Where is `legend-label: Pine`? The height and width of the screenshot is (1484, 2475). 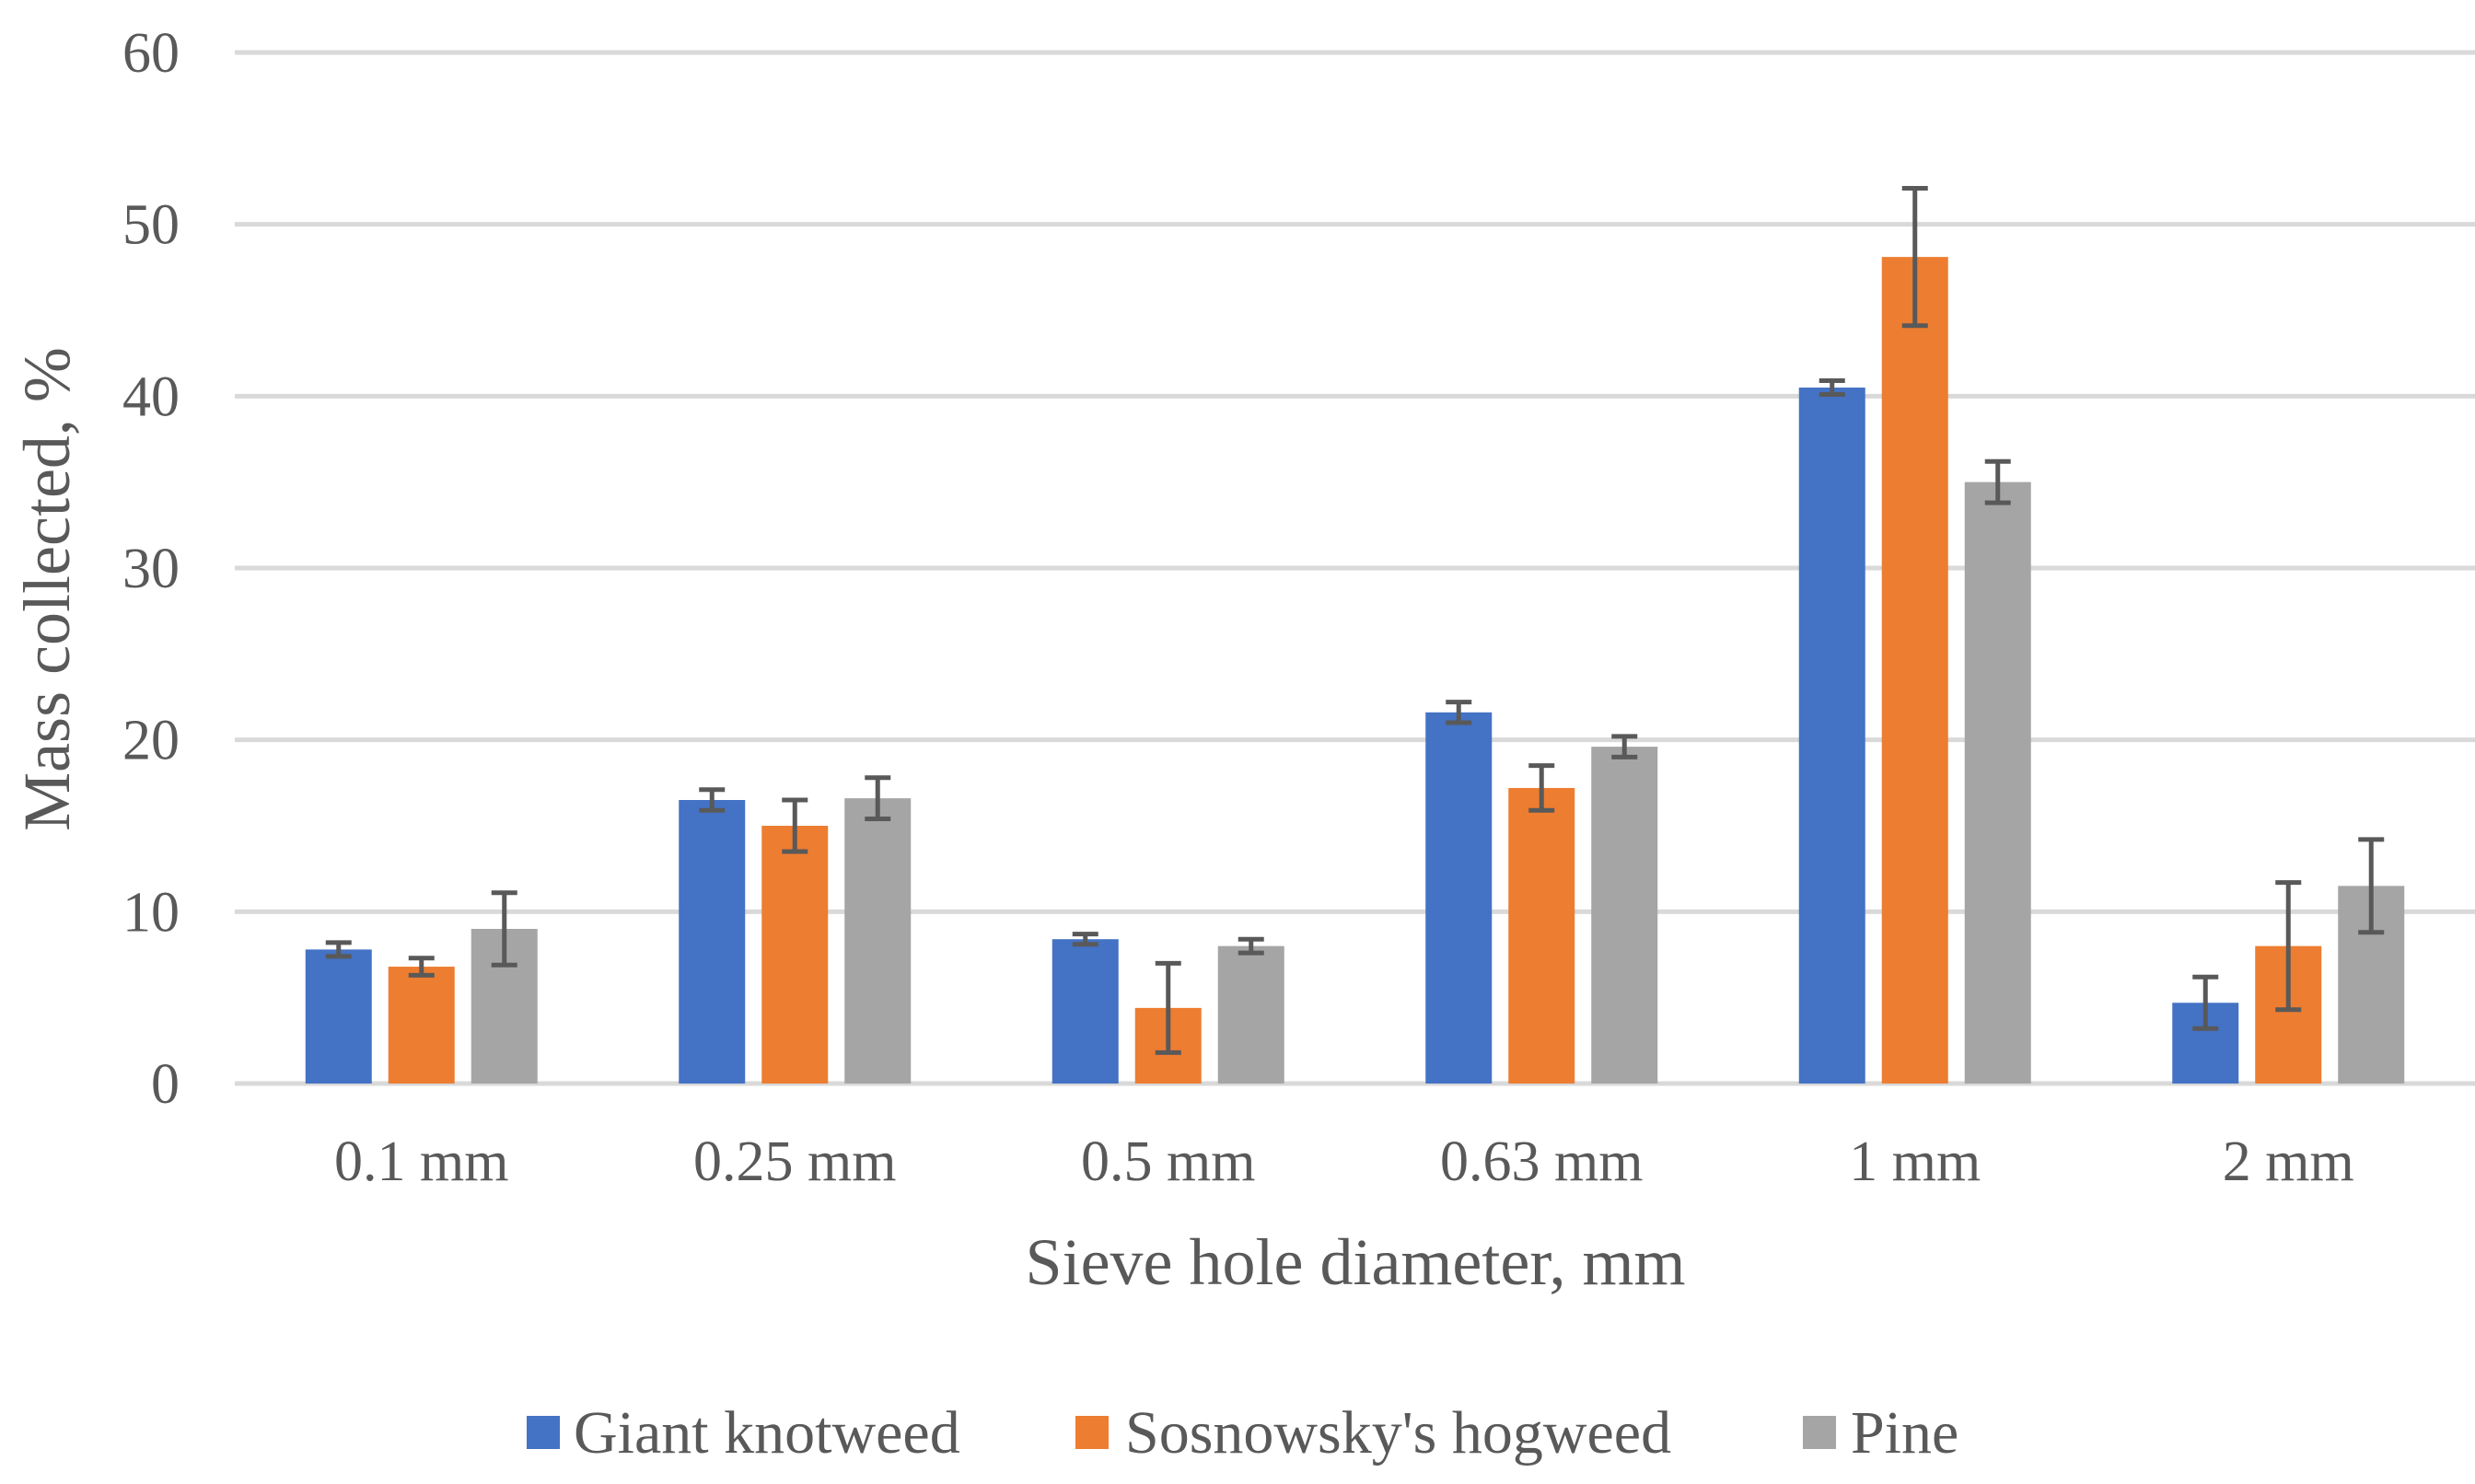
legend-label: Pine is located at coordinates (1905, 1433).